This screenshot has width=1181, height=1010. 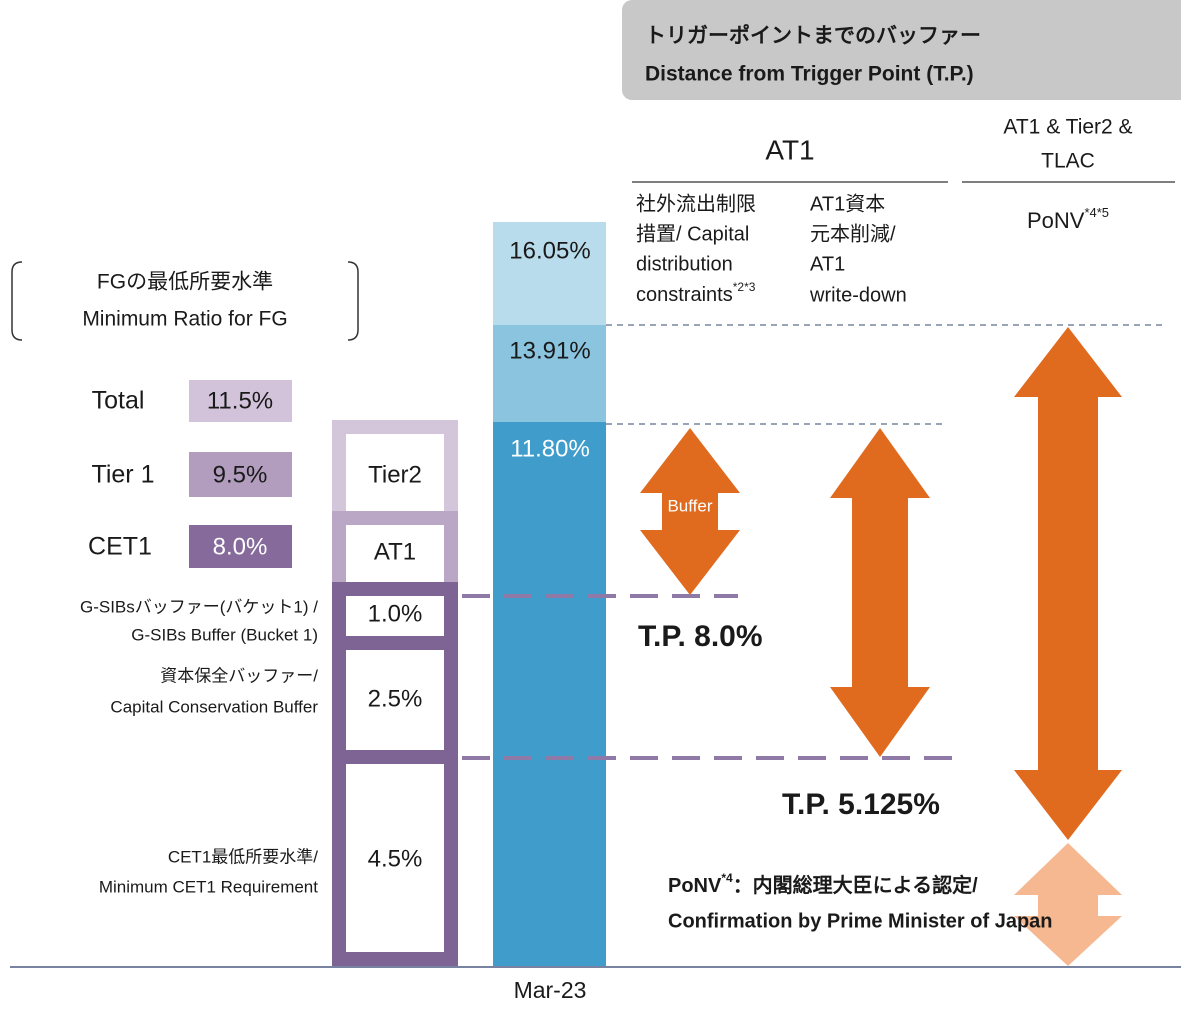 I want to click on trigger-point: T.P. 8.0%, so click(x=700, y=636).